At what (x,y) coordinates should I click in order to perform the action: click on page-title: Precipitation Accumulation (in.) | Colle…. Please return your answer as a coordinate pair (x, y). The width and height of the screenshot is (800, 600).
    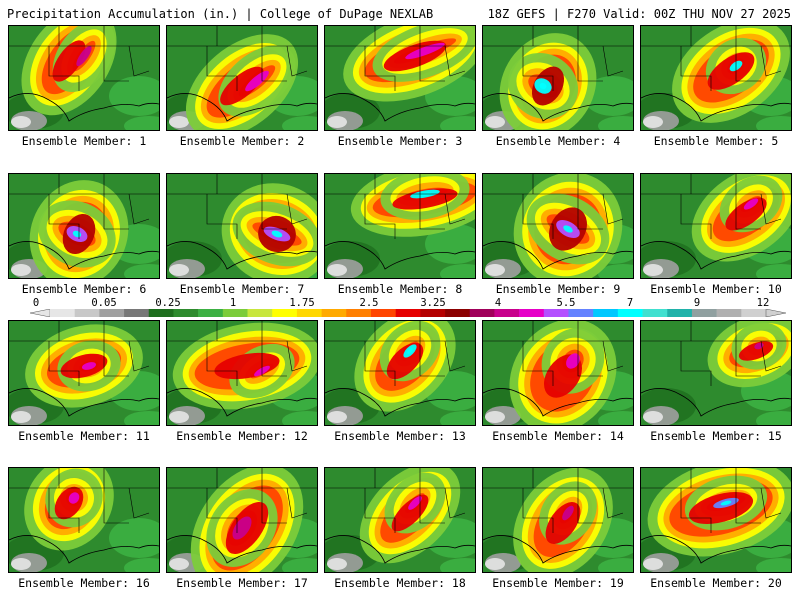
    Looking at the image, I should click on (220, 14).